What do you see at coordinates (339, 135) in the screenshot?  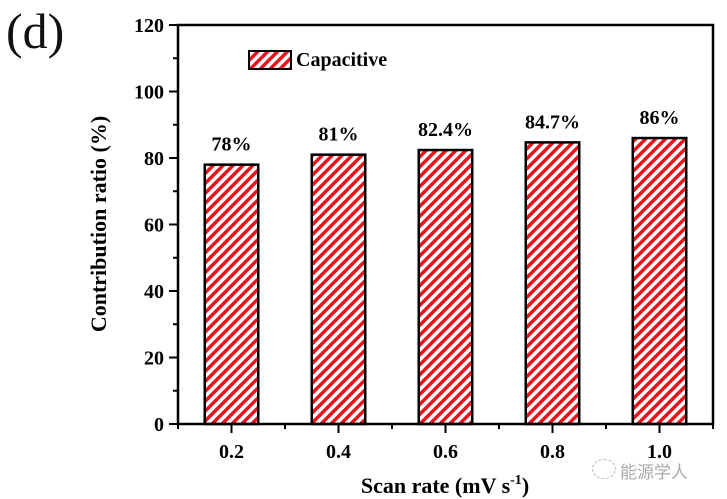 I see `data-label: 81%` at bounding box center [339, 135].